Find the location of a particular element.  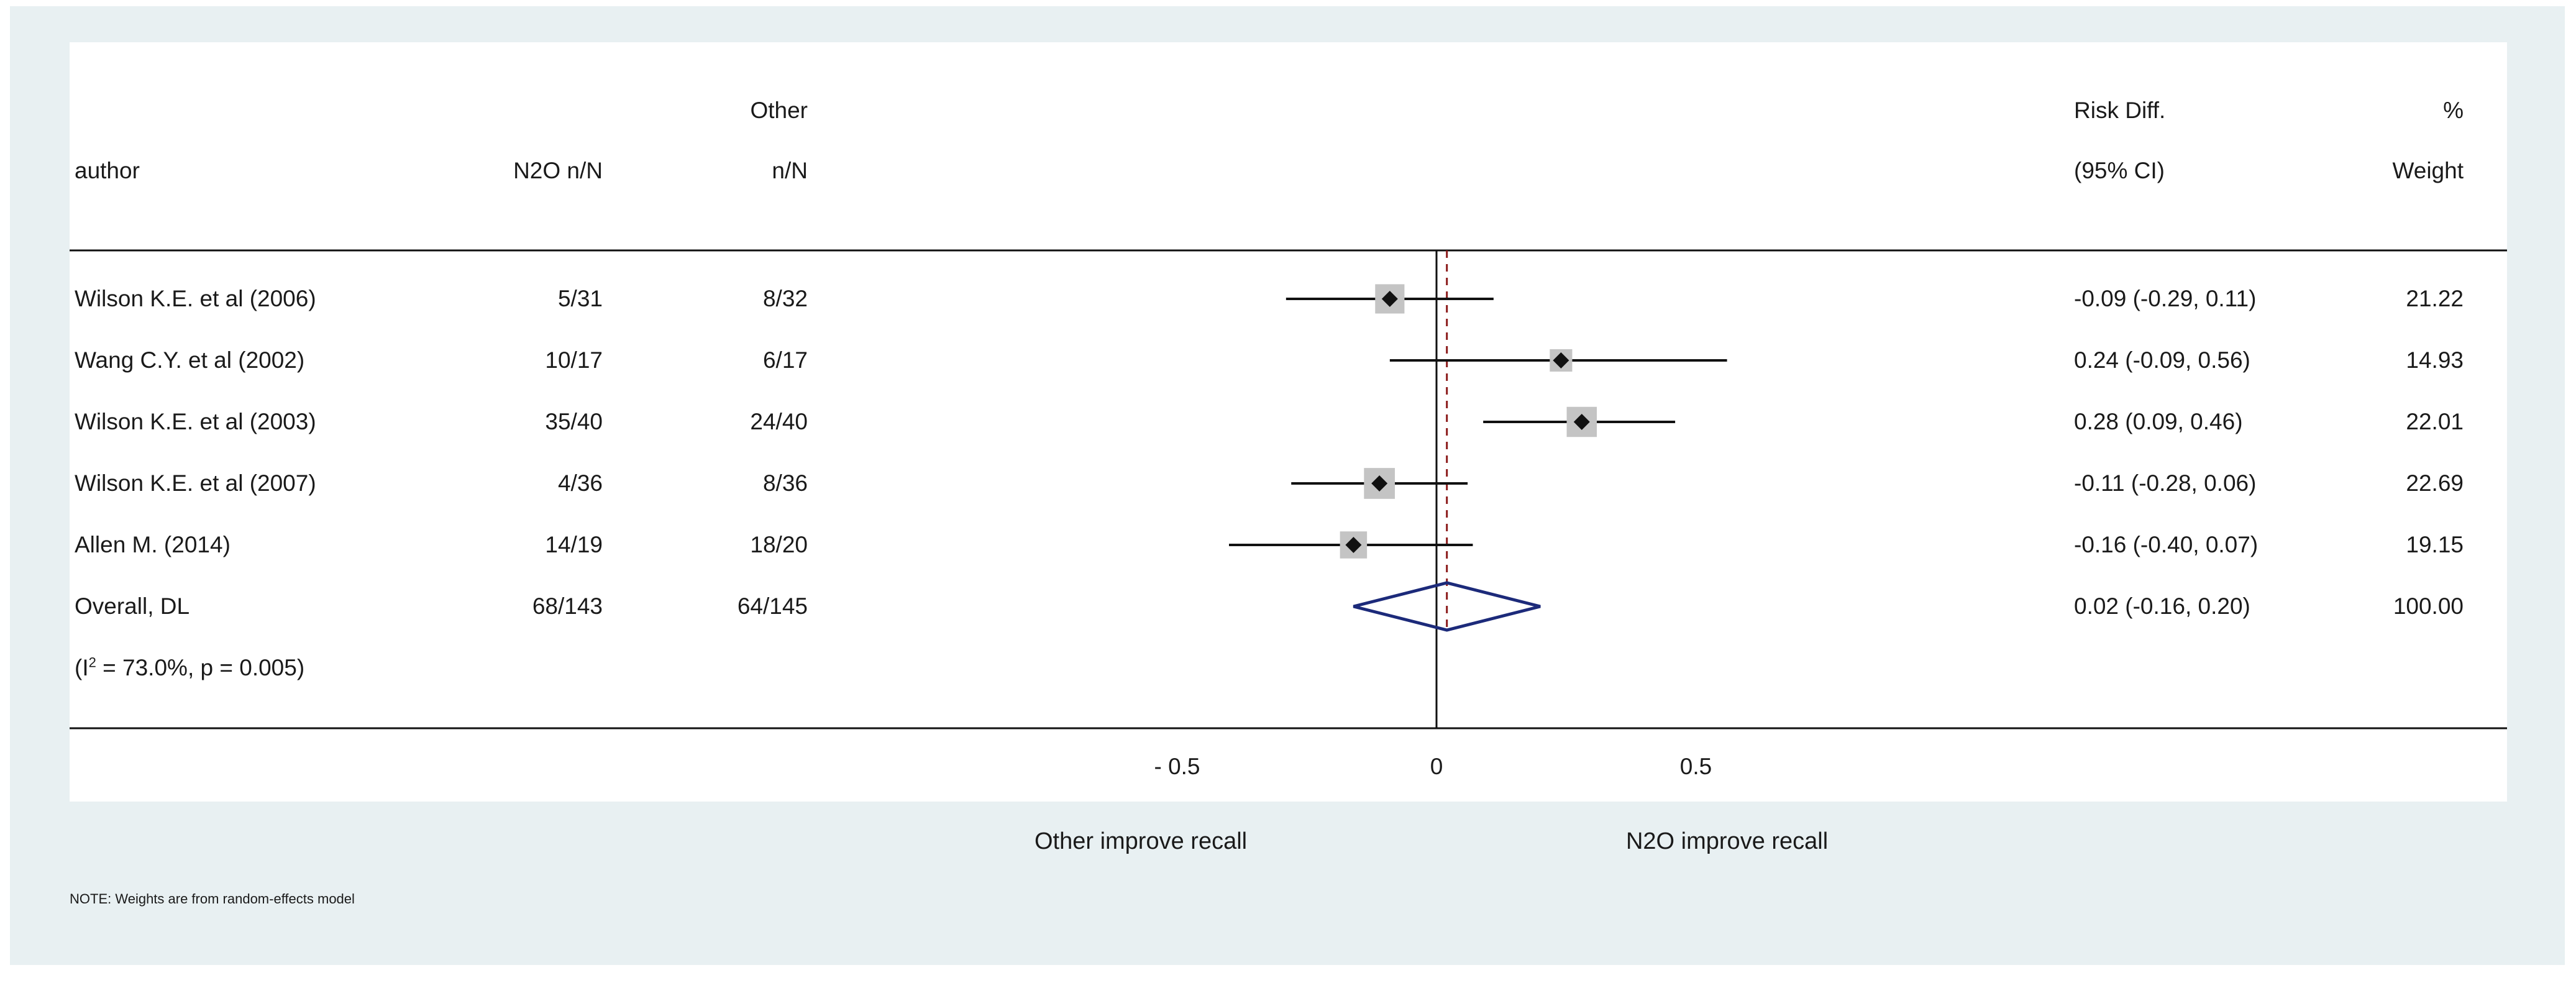

study-treat: 35/40 is located at coordinates (574, 421).